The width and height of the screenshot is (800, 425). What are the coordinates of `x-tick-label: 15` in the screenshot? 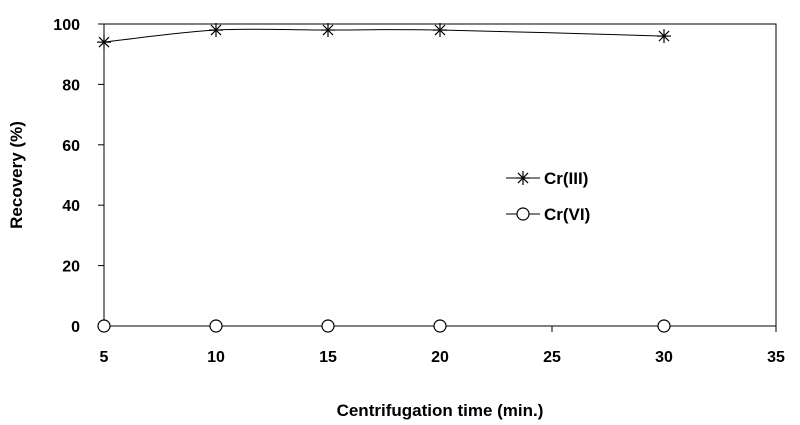 It's located at (328, 357).